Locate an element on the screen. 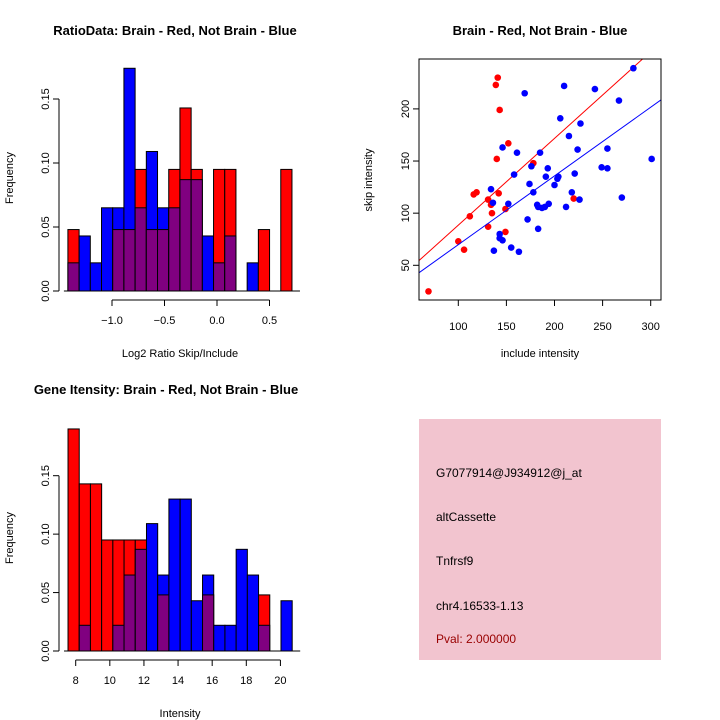 Image resolution: width=720 pixels, height=720 pixels. info-event-type: altCassette is located at coordinates (466, 517).